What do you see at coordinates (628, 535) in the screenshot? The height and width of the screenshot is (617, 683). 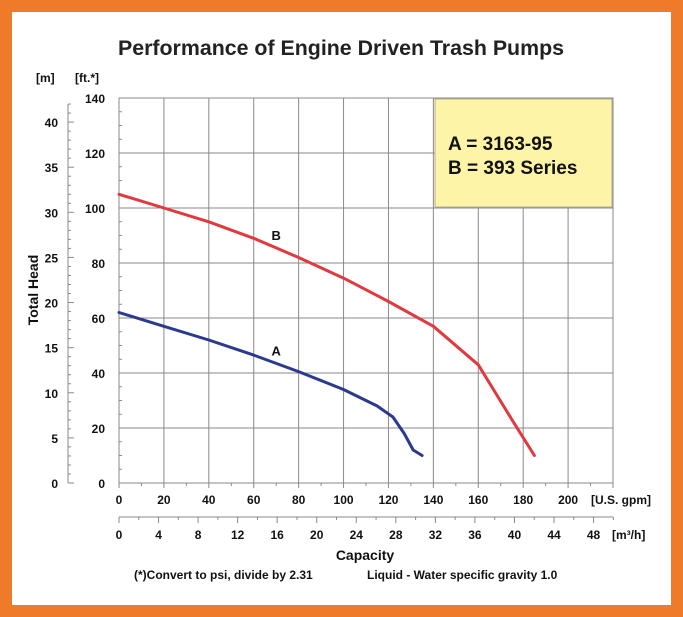 I see `x-bottom-unit: [m³/h]` at bounding box center [628, 535].